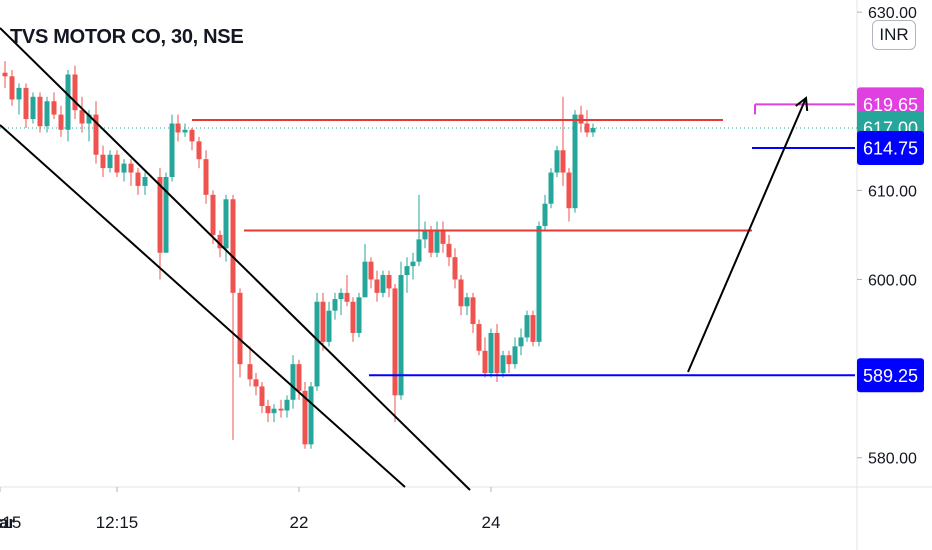 The image size is (932, 550). What do you see at coordinates (892, 459) in the screenshot?
I see `y-tick-label: 580.00` at bounding box center [892, 459].